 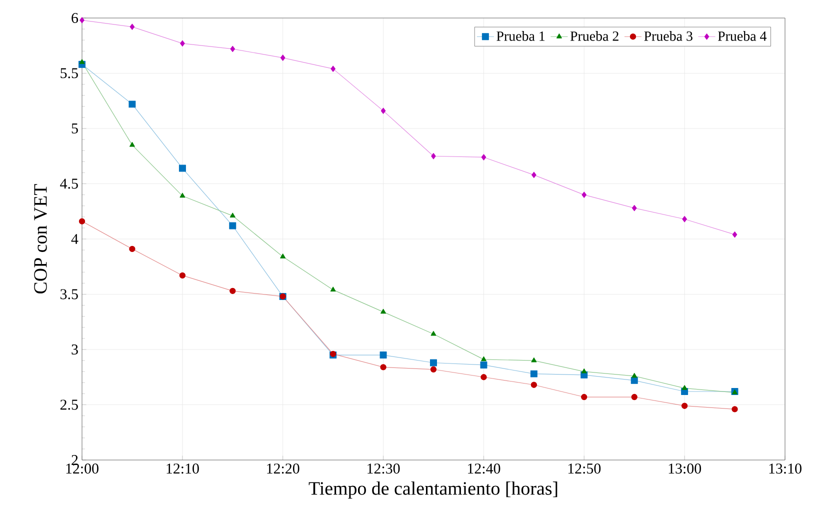 I want to click on legend-label: Prueba 3, so click(x=668, y=36).